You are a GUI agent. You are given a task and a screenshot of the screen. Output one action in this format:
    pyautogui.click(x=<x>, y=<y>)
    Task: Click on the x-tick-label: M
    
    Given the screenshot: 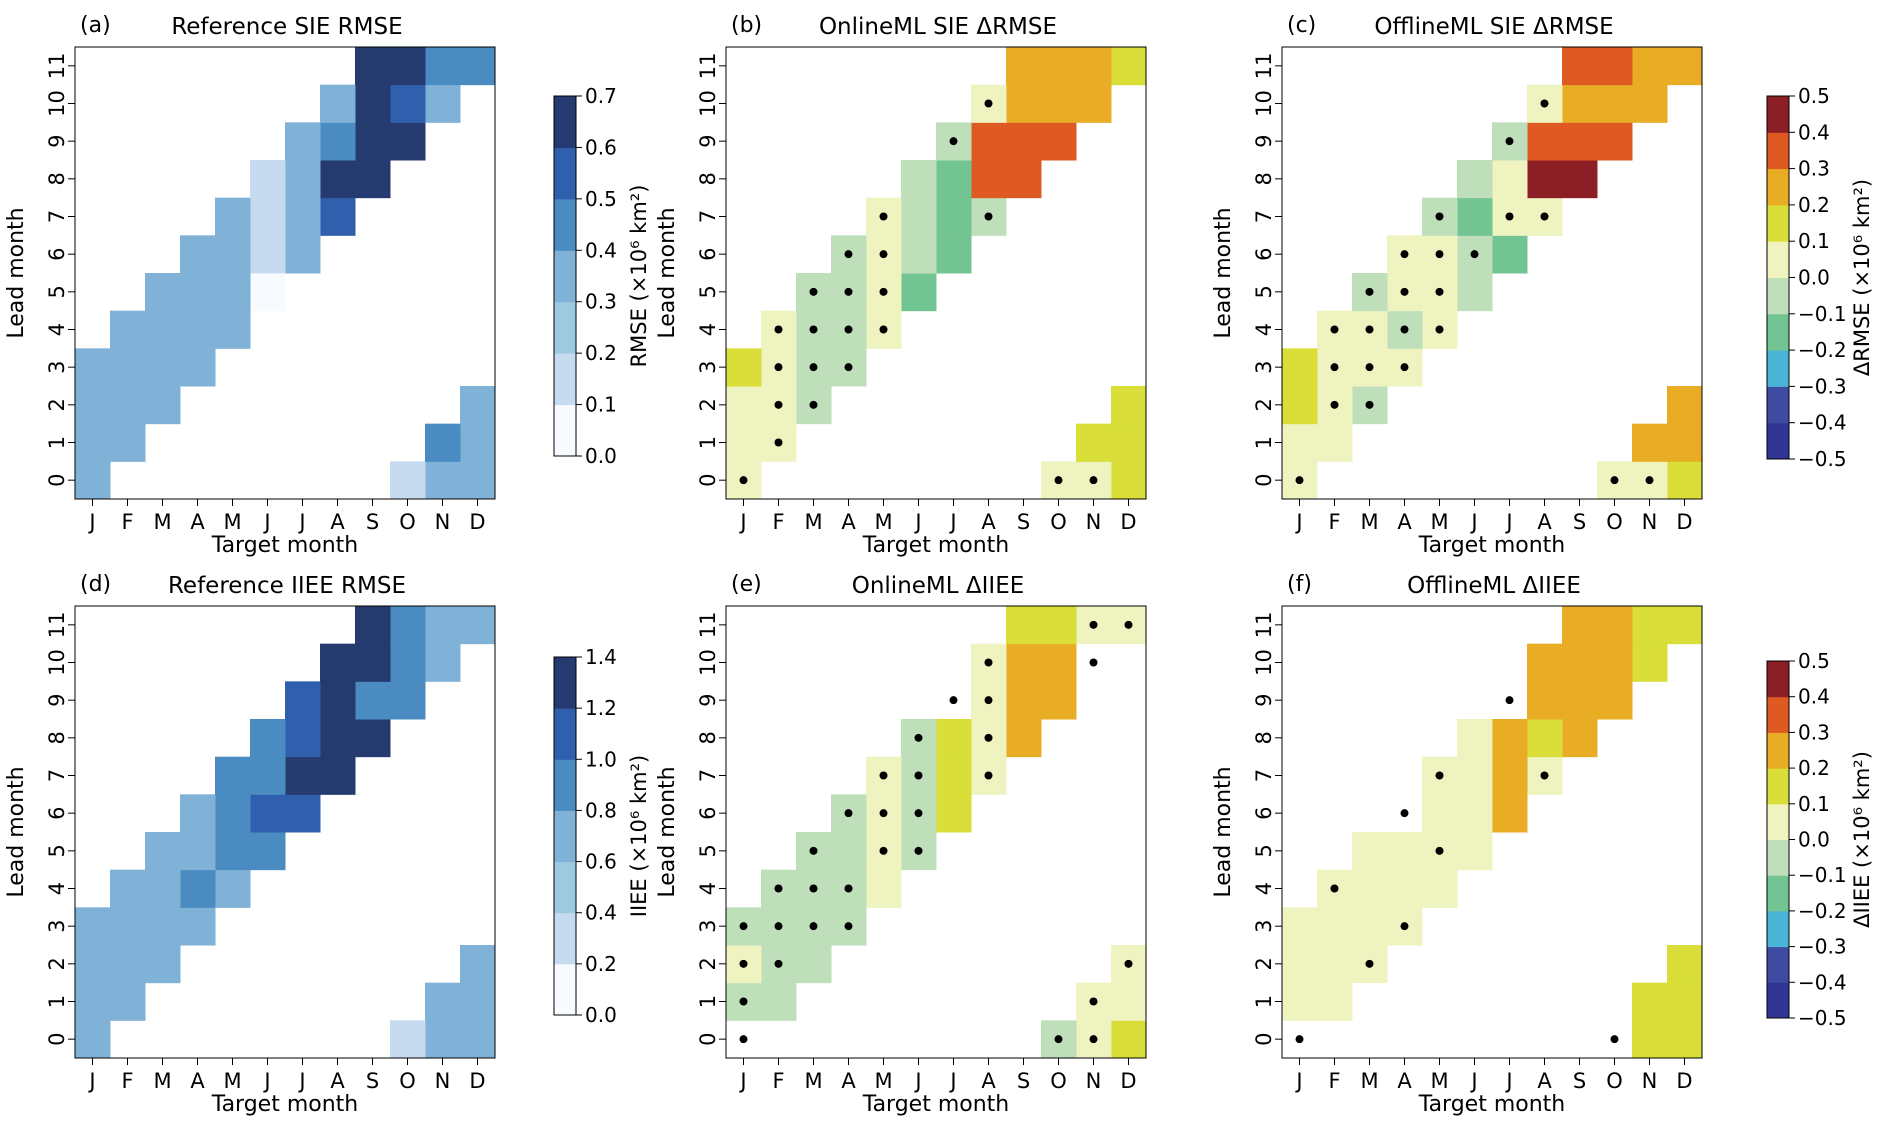 What is the action you would take?
    pyautogui.click(x=813, y=522)
    